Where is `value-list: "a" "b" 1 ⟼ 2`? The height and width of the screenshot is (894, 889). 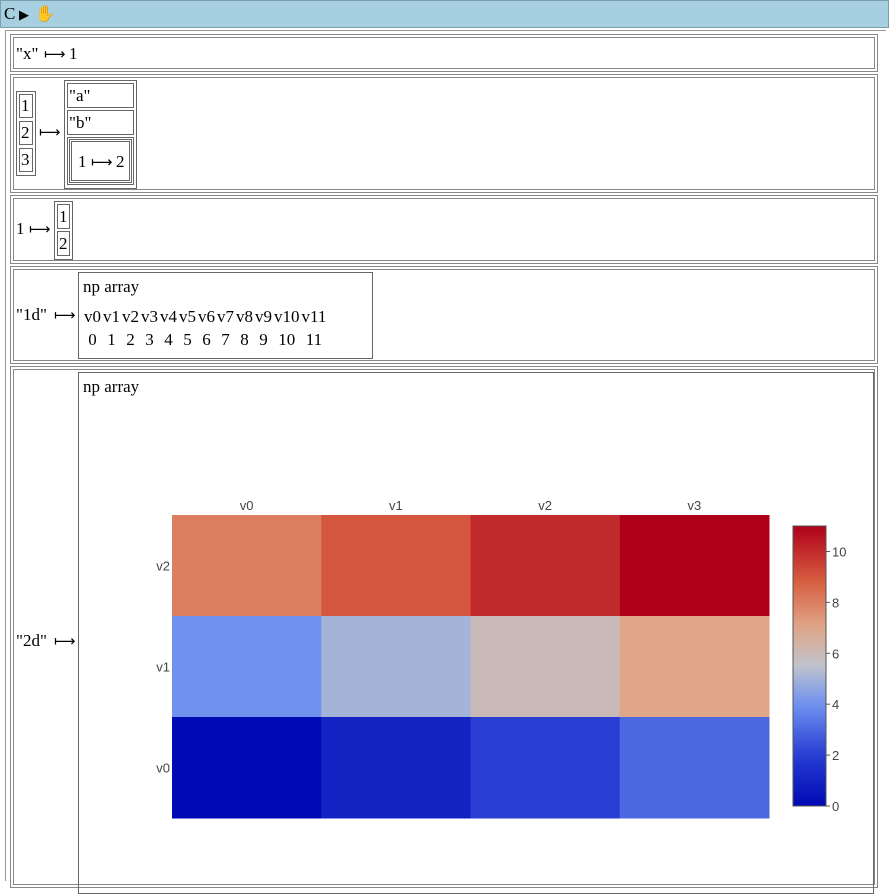
value-list: "a" "b" 1 ⟼ 2 is located at coordinates (100, 134).